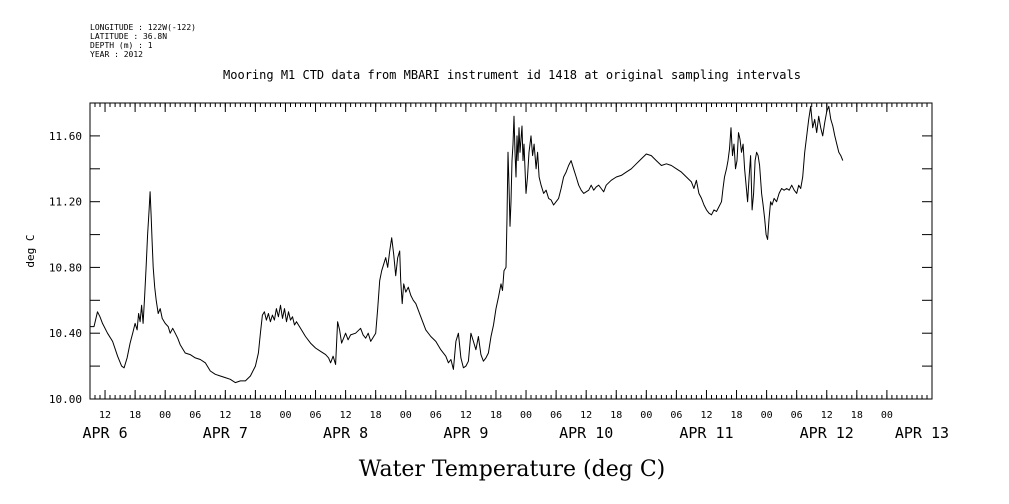 The height and width of the screenshot is (504, 1009). What do you see at coordinates (65, 333) in the screenshot?
I see `y-tick-label: 10.40` at bounding box center [65, 333].